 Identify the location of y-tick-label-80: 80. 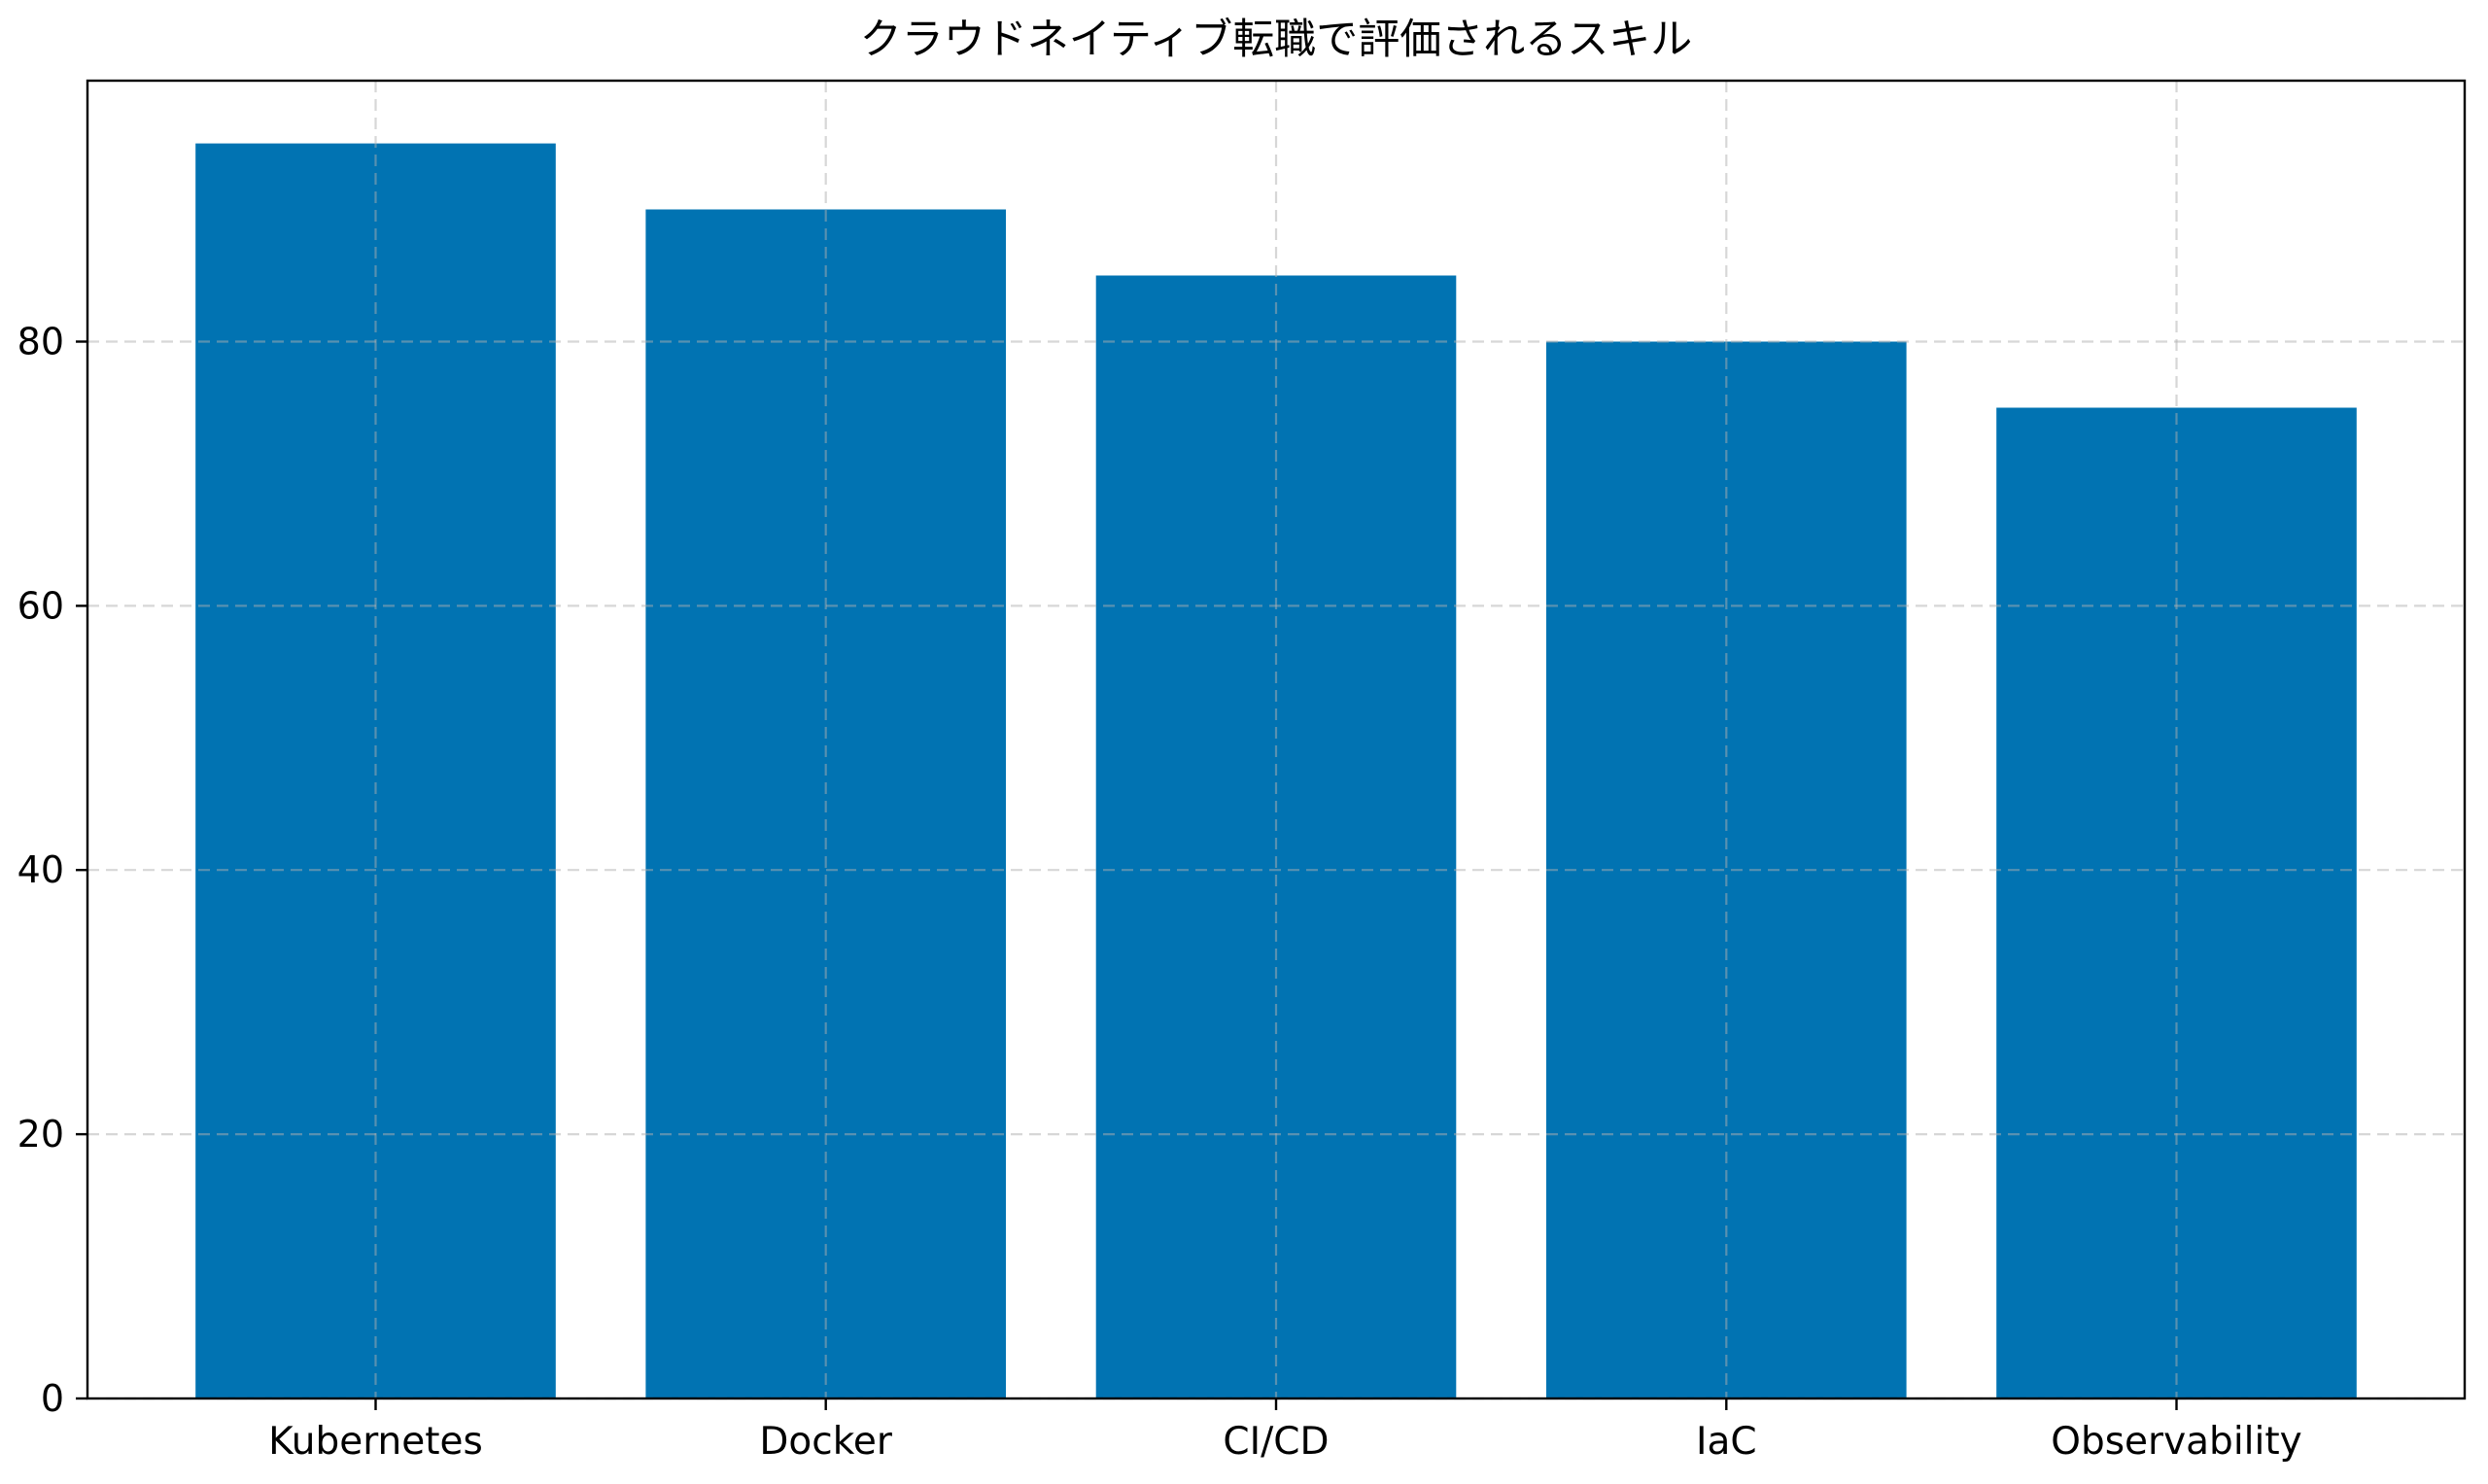
(40, 342).